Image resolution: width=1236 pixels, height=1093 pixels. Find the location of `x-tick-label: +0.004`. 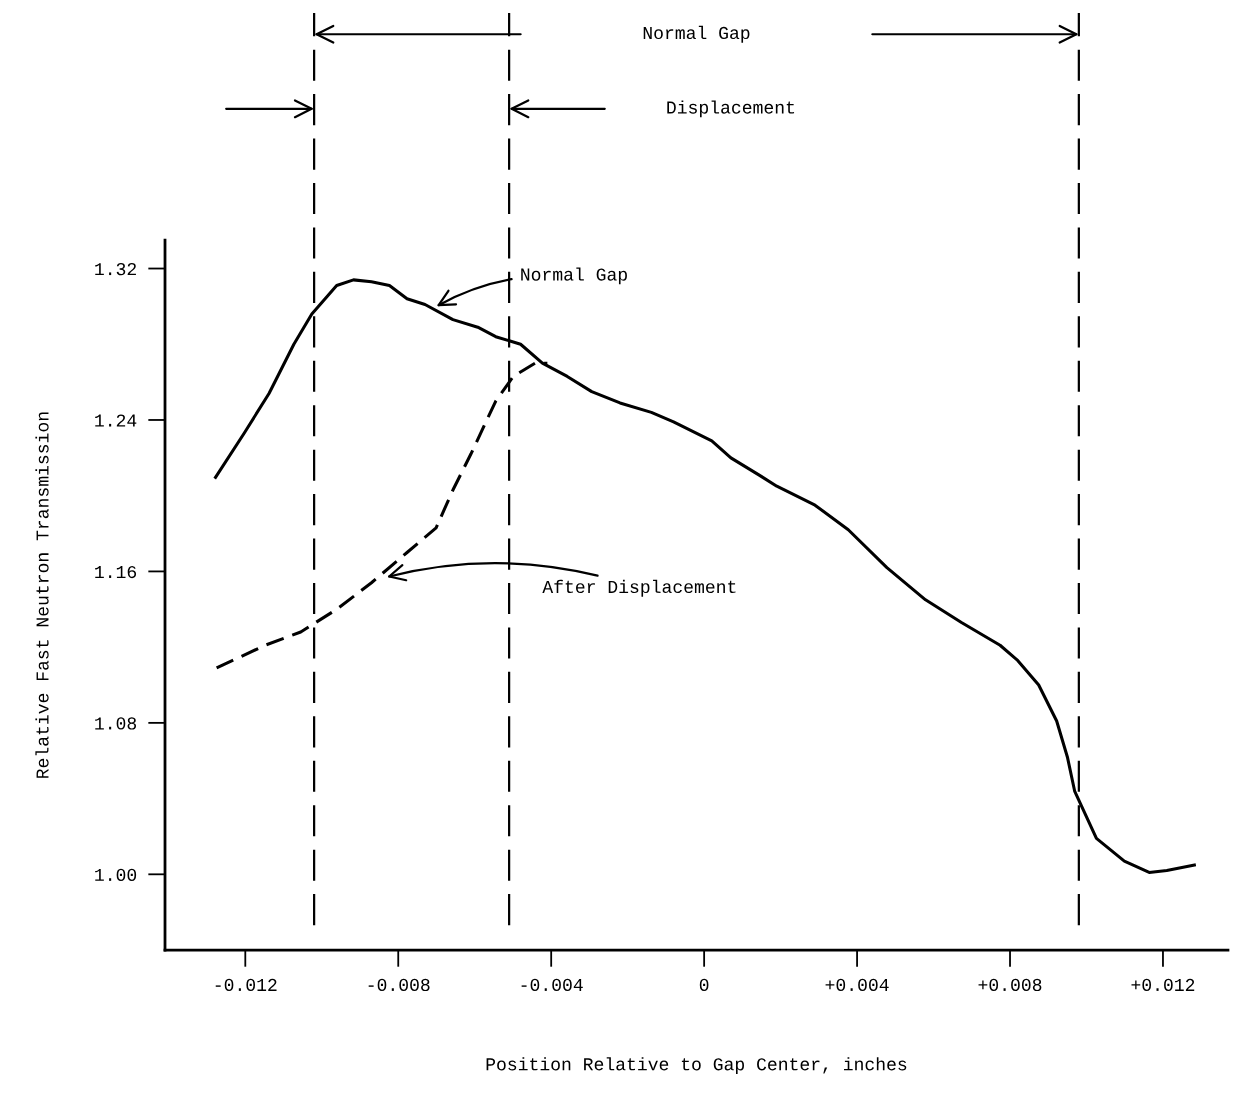

x-tick-label: +0.004 is located at coordinates (857, 985).